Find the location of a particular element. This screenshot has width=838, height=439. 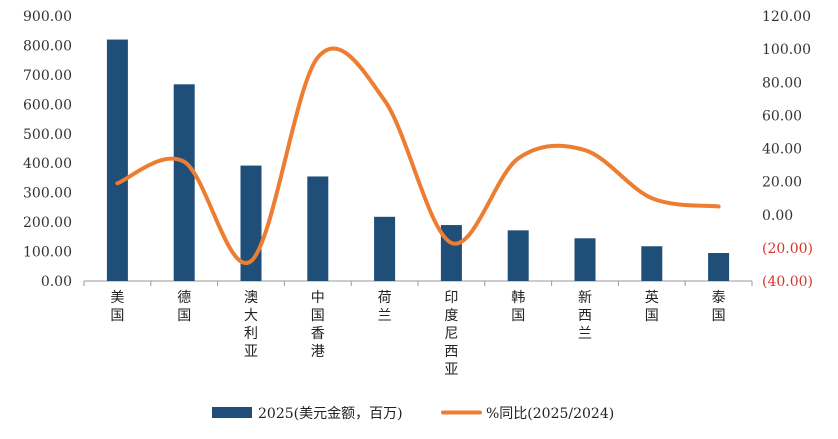

left-tick-label: 100.00 is located at coordinates (47, 253).